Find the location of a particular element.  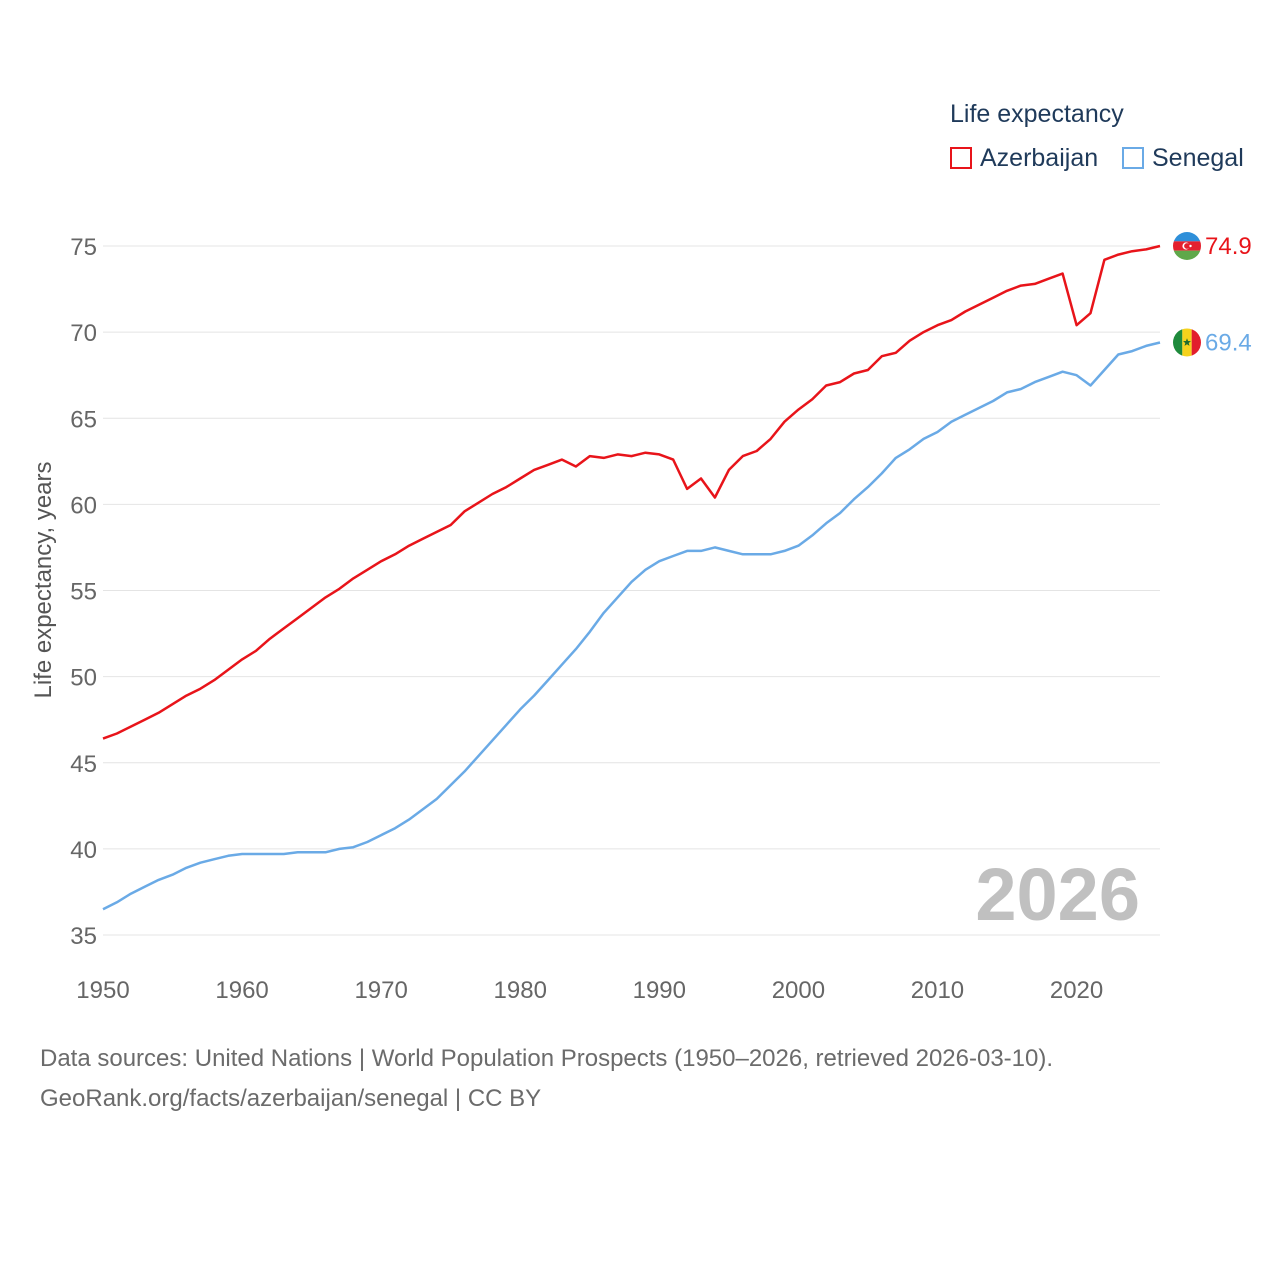

x-tick-labels: 1950 1960 1970 1980 1990 2000 2010 2020 is located at coordinates (589, 990).